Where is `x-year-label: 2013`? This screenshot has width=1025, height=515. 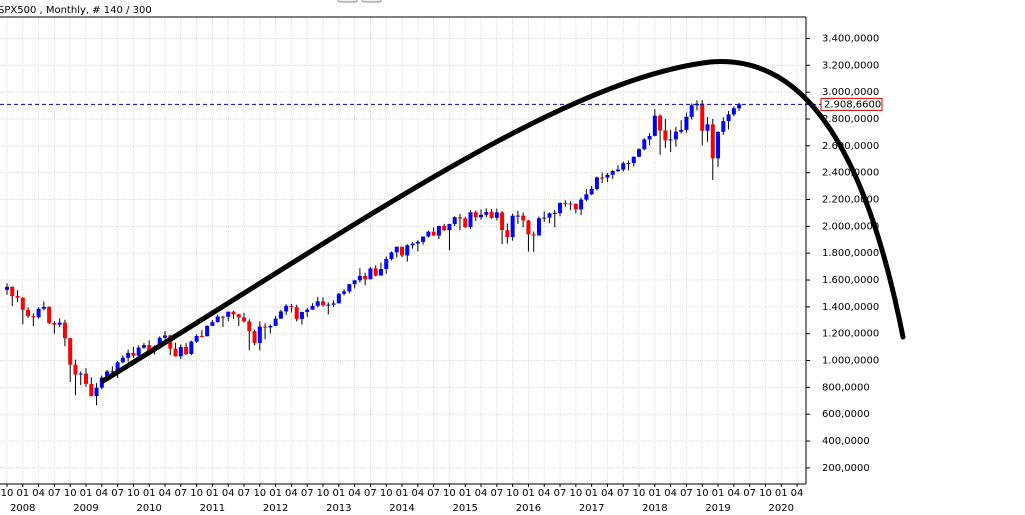 x-year-label: 2013 is located at coordinates (338, 508).